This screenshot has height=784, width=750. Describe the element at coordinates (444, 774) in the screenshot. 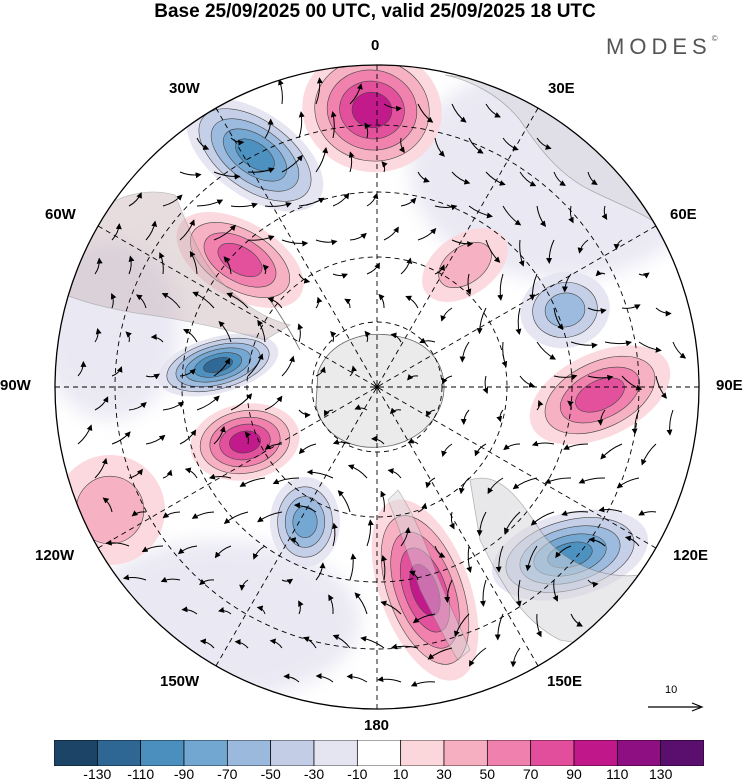

I see `colorbar-tick-label: 30` at that location.